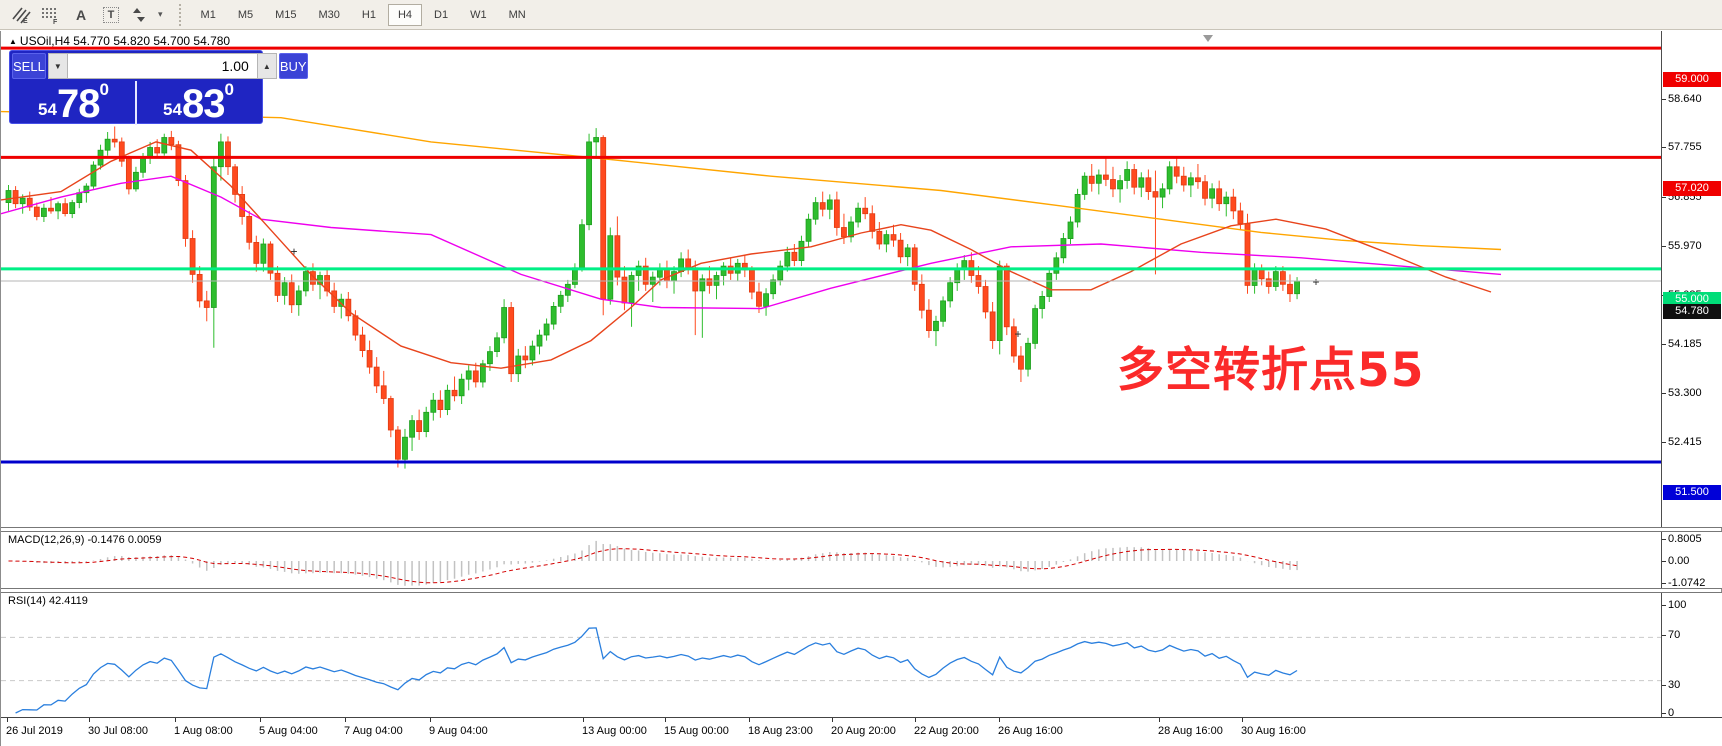 The image size is (1722, 746). Describe the element at coordinates (208, 14) in the screenshot. I see `timeframe-m1: M1` at that location.